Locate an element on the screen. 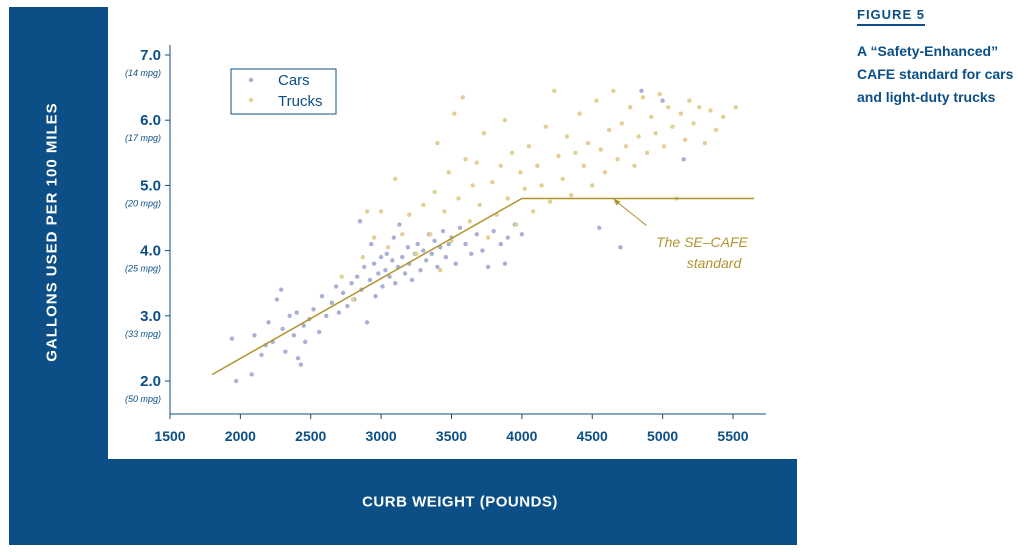  x-axis-label: CURB WEIGHT (POUNDS) is located at coordinates (460, 502).